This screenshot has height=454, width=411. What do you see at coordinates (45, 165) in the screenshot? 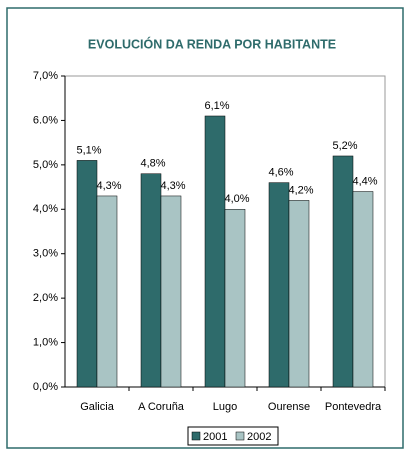
I see `y-tick-label: 5,0%` at bounding box center [45, 165].